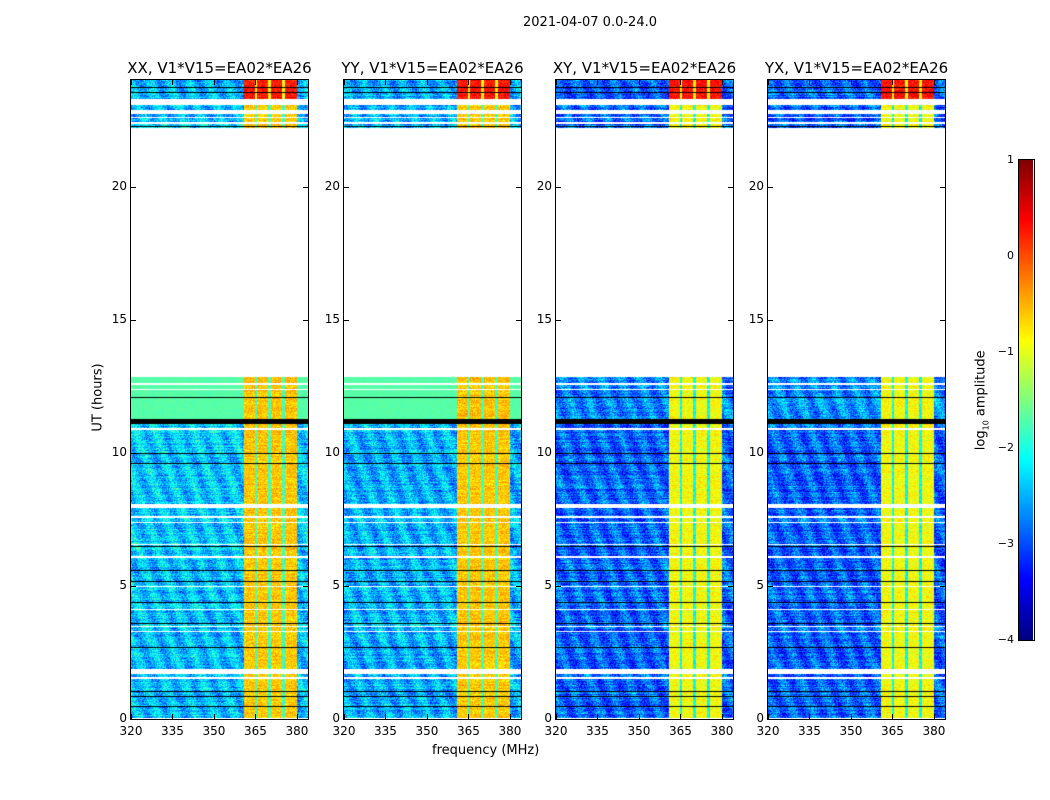 The image size is (1050, 800). I want to click on panel-title: XX, V1*V15=EA02*EA26, so click(219, 68).